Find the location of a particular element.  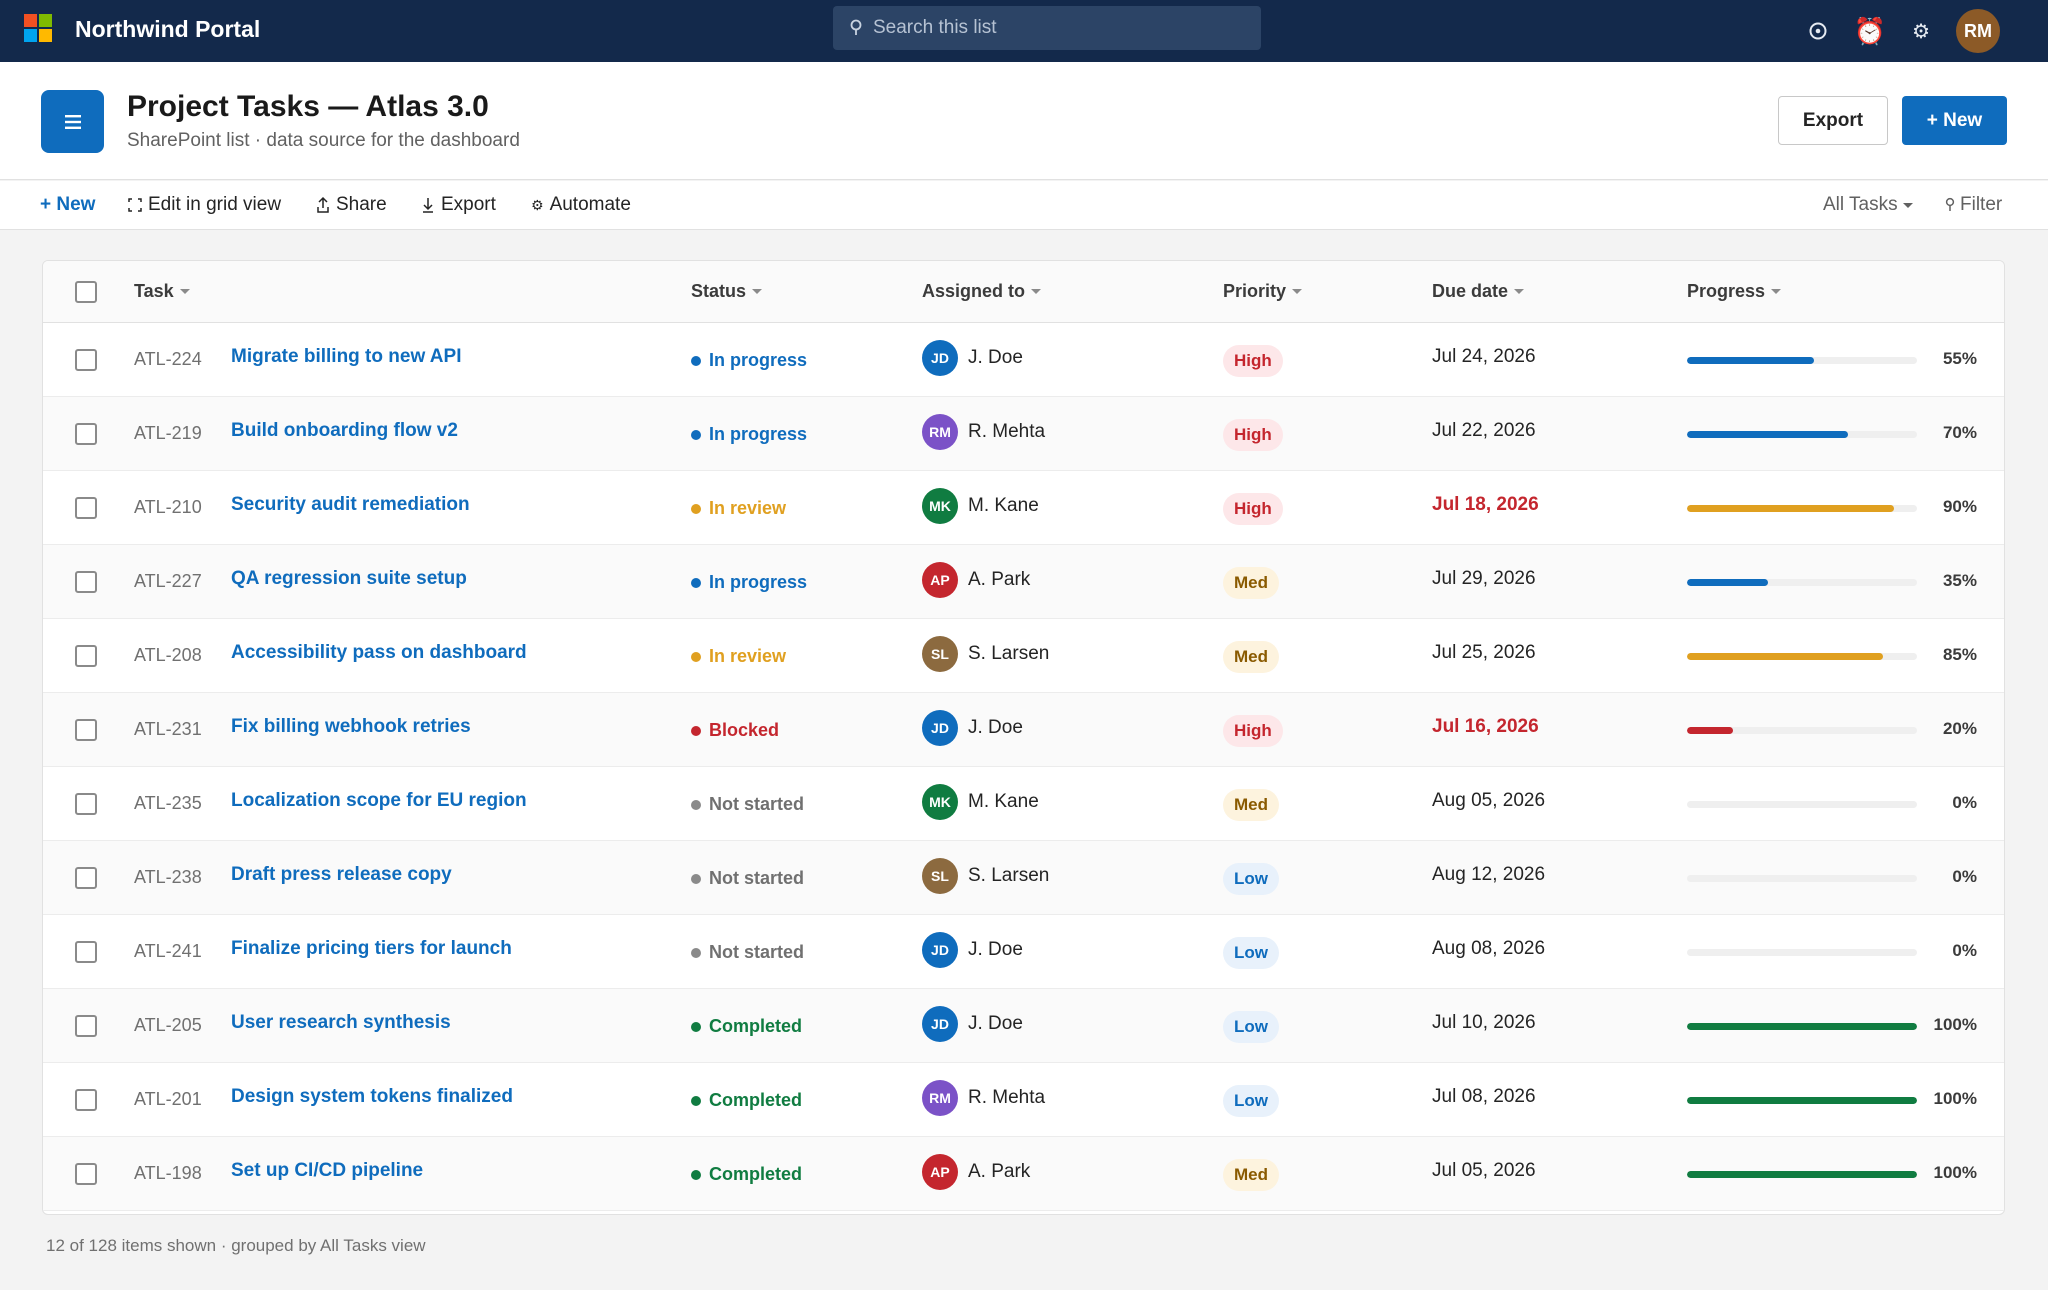

microsoft-logo-icon is located at coordinates (38, 28).